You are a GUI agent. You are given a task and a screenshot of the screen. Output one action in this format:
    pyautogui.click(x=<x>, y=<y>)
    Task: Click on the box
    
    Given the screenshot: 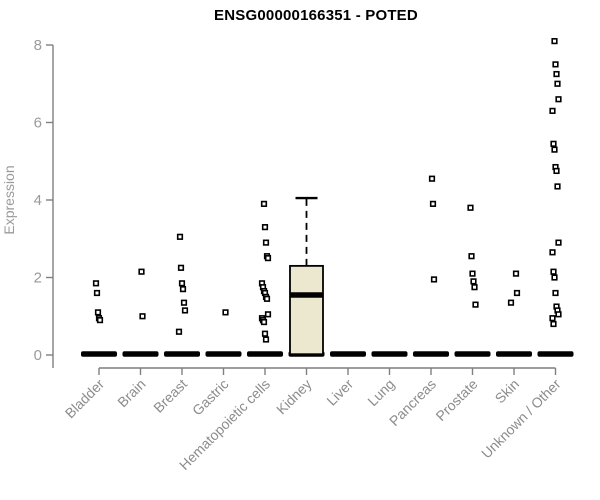 What is the action you would take?
    pyautogui.click(x=306, y=310)
    